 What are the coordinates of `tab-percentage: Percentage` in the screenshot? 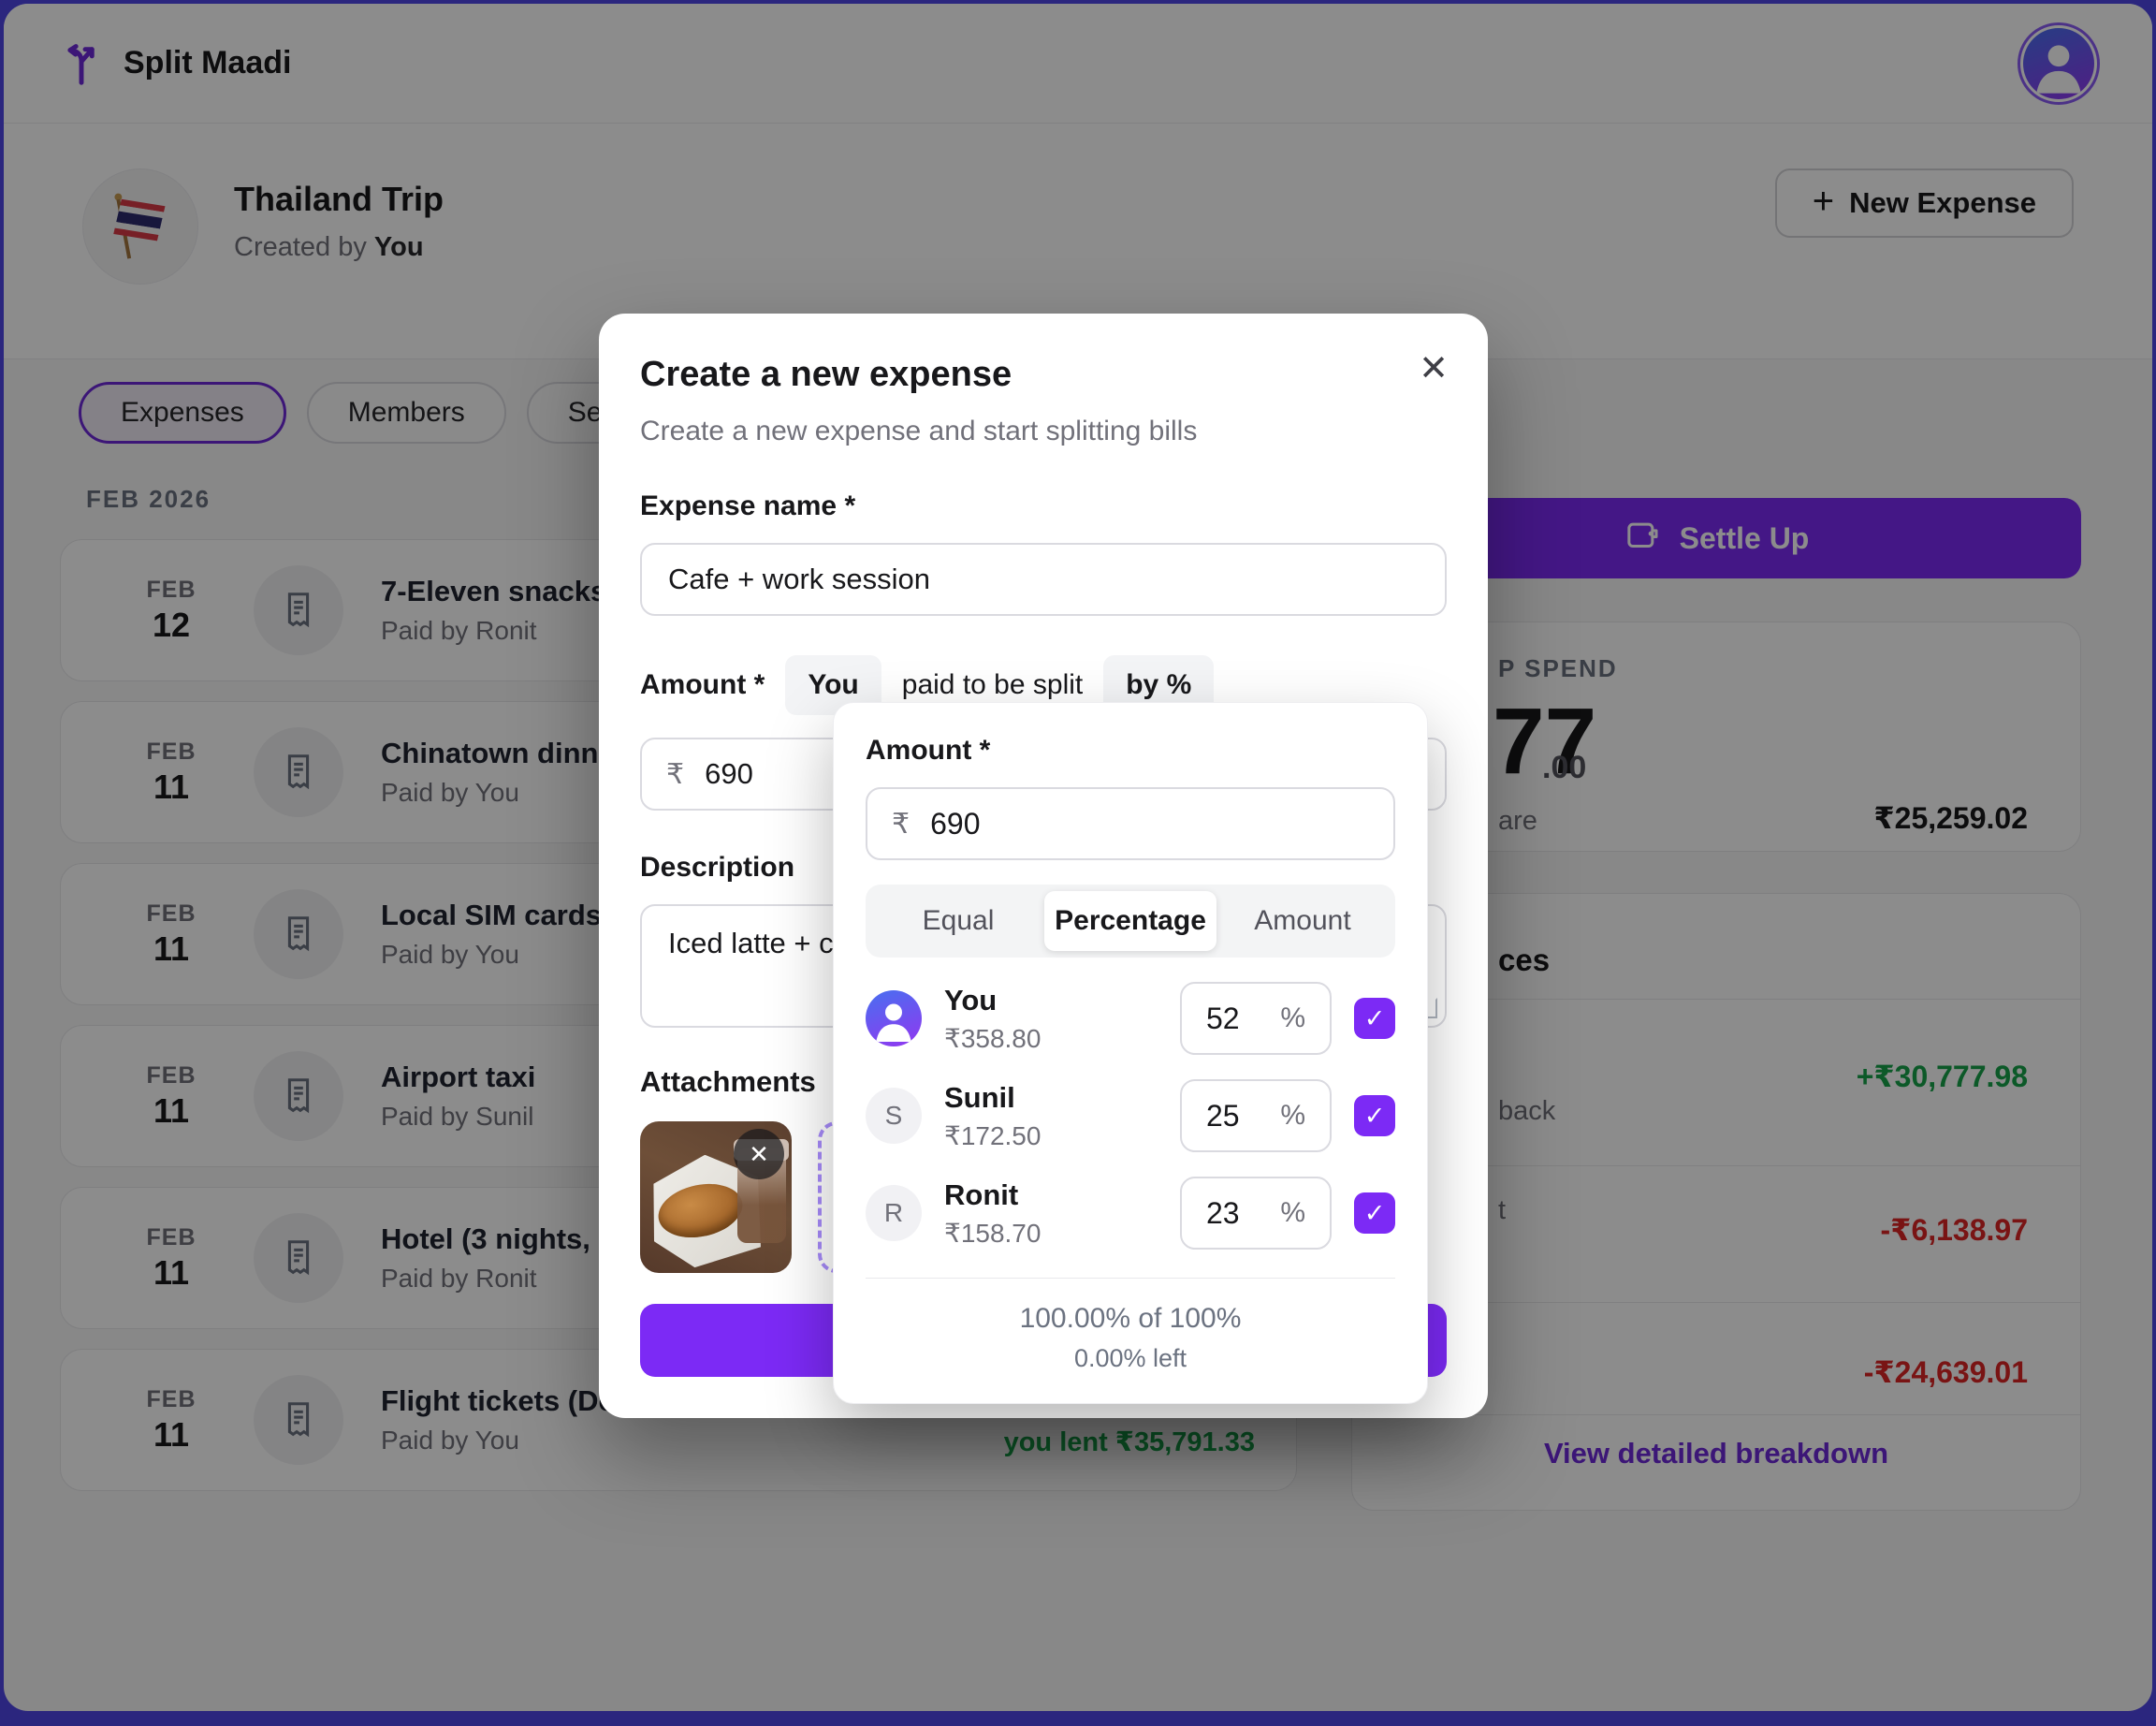 It's located at (1130, 921).